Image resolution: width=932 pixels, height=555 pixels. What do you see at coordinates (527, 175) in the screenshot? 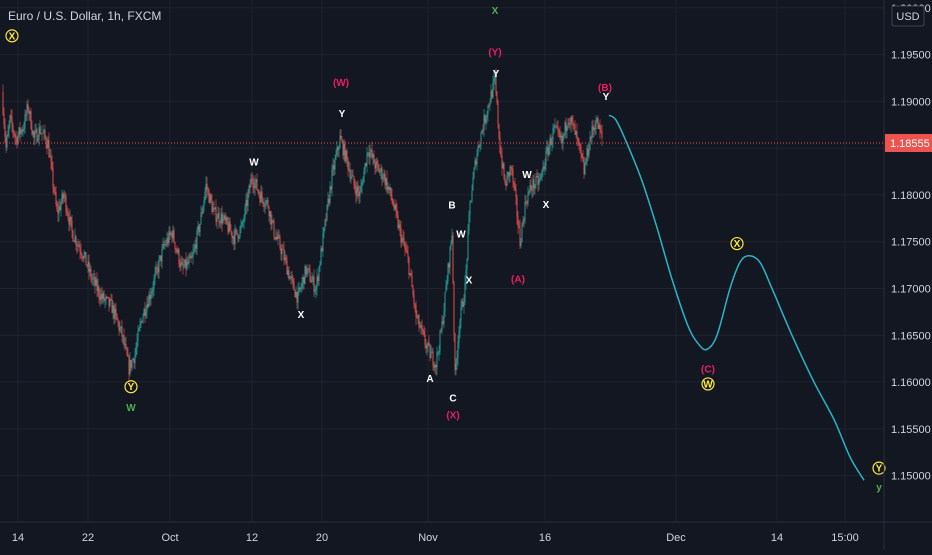
I see `wave-label: W` at bounding box center [527, 175].